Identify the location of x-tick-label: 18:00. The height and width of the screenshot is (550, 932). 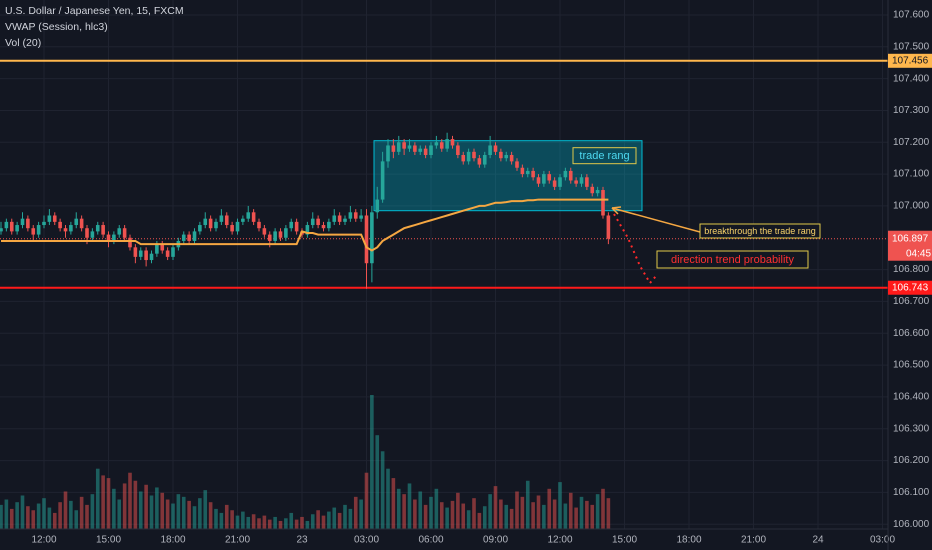
(688, 540).